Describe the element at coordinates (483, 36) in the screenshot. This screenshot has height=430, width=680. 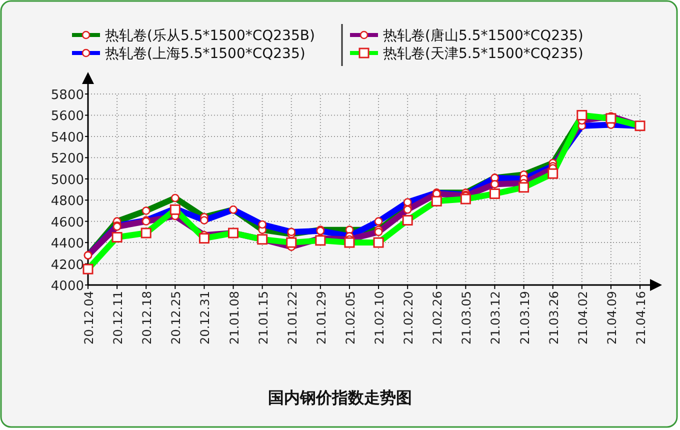
I see `legend-label: 热轧卷(唐山5.5*1500*CQ235)` at that location.